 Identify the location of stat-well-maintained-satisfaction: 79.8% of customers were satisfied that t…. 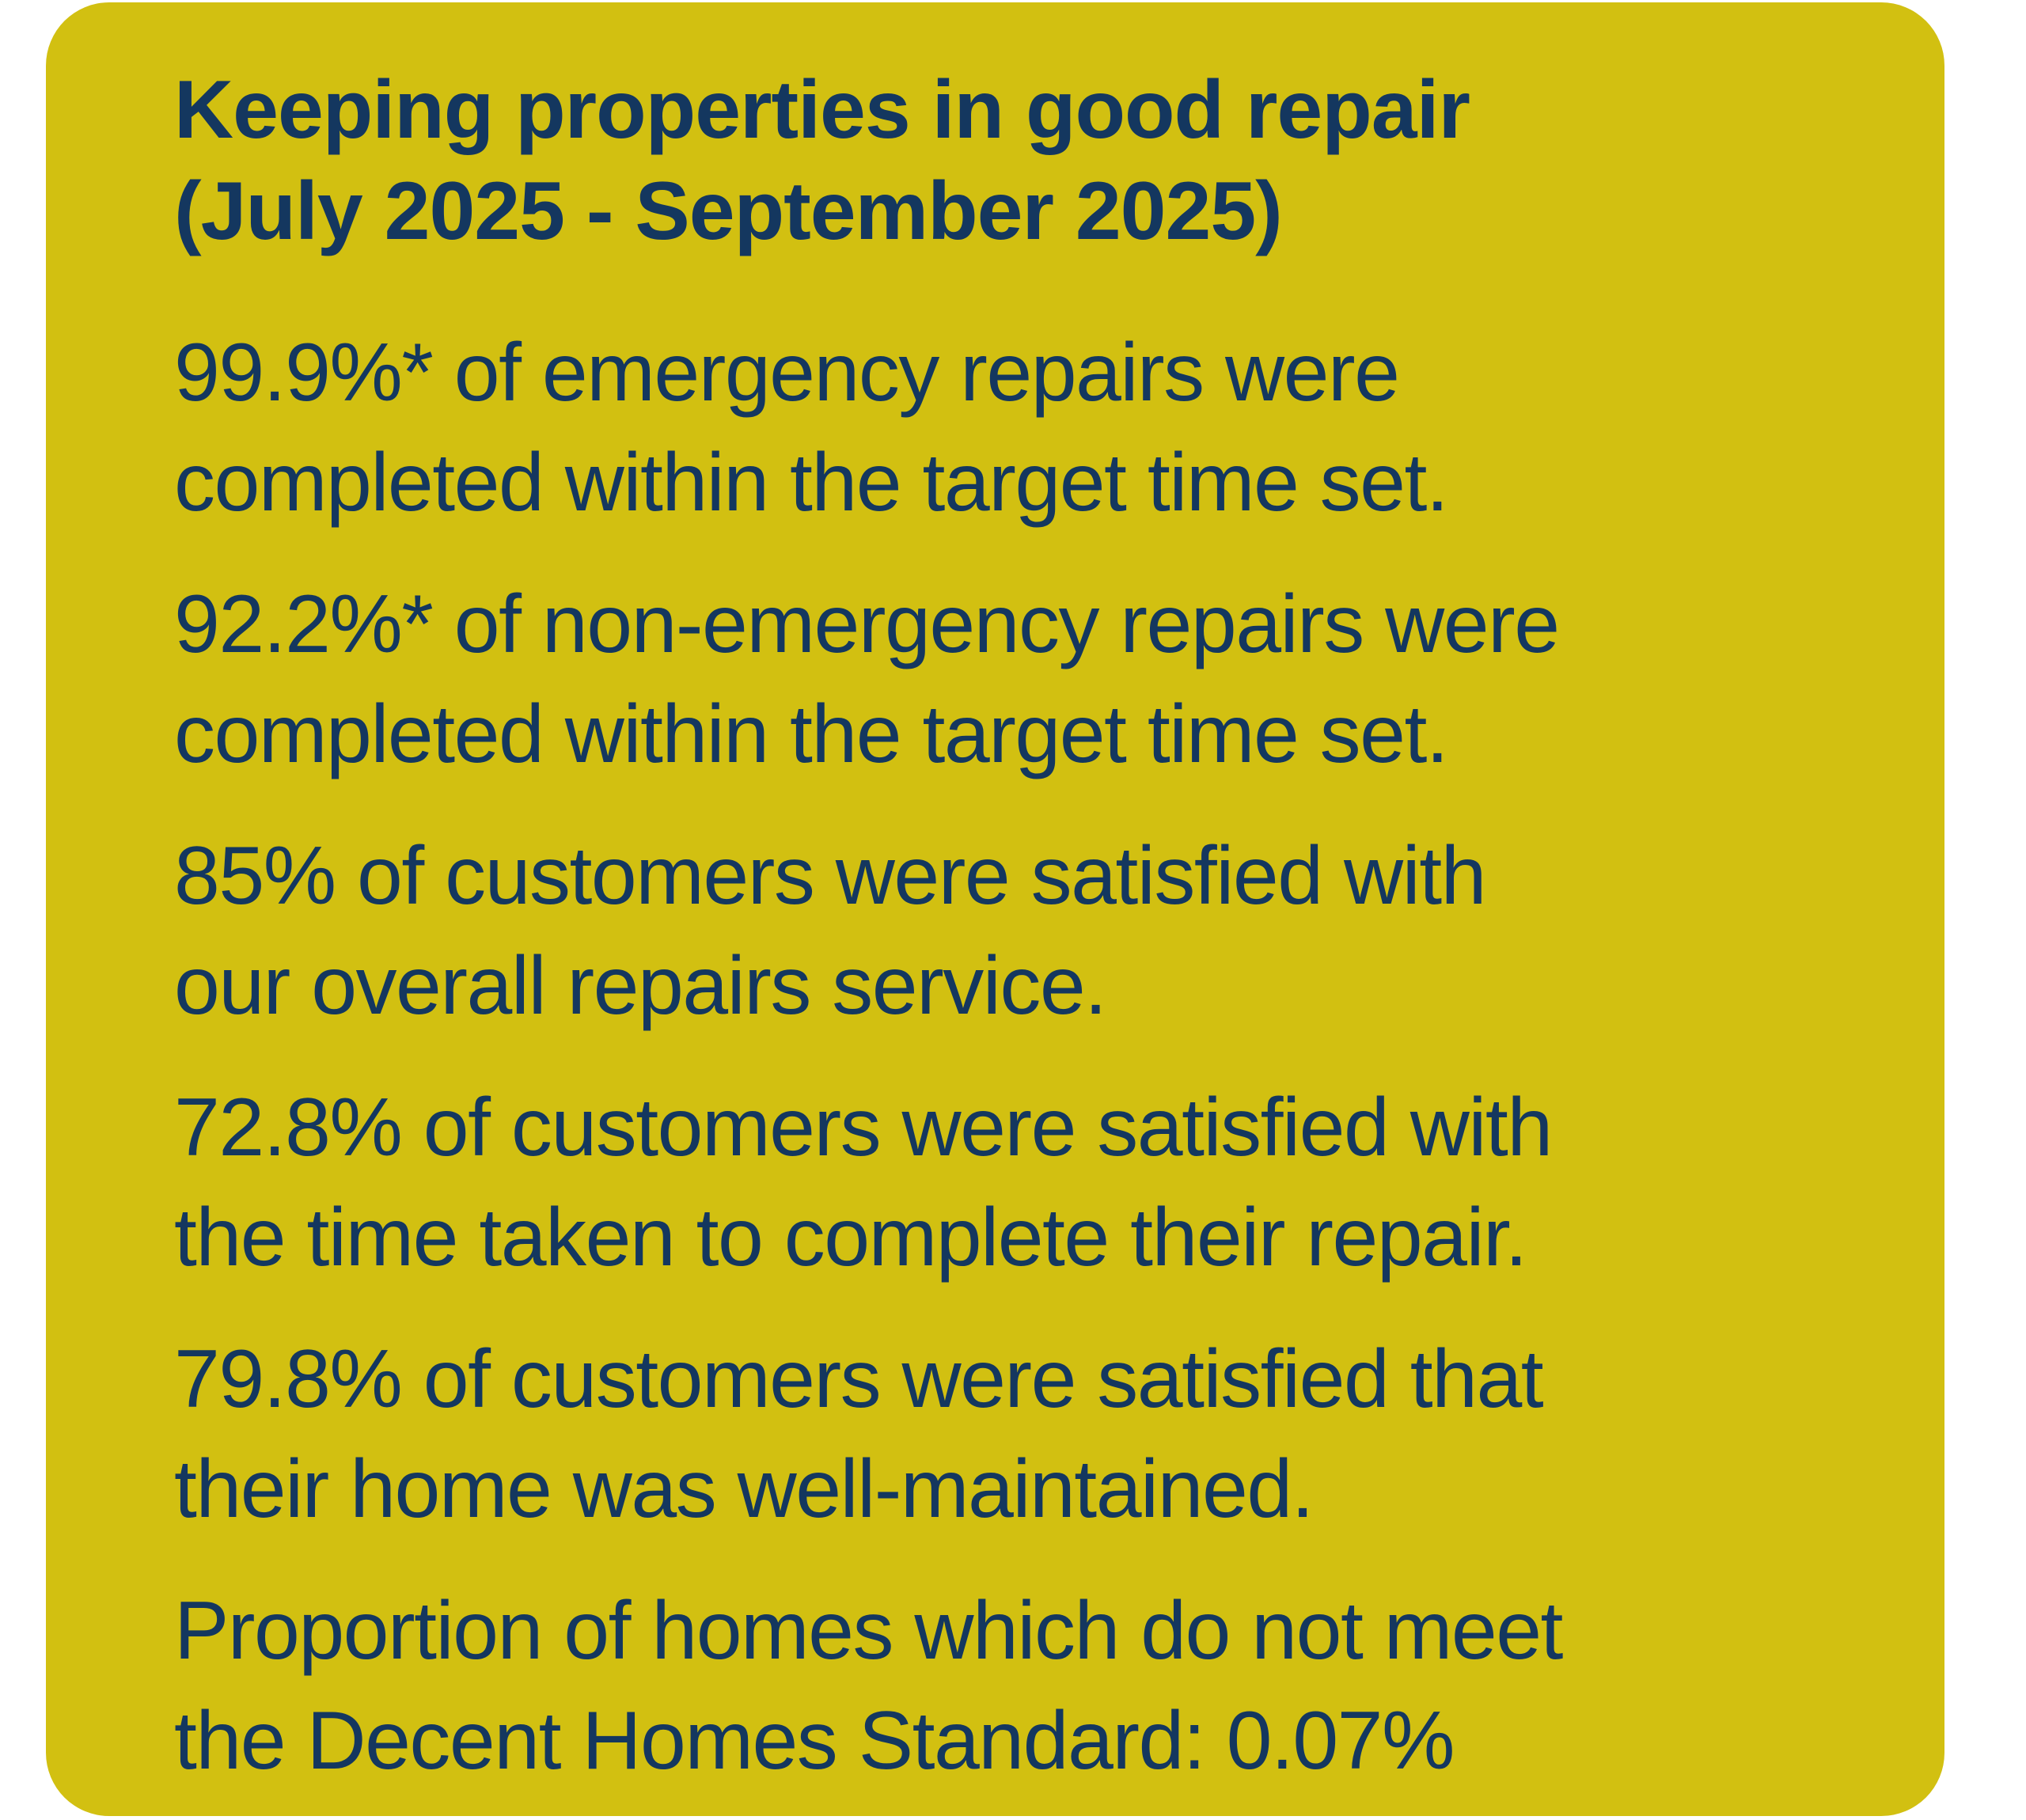
(1023, 1435).